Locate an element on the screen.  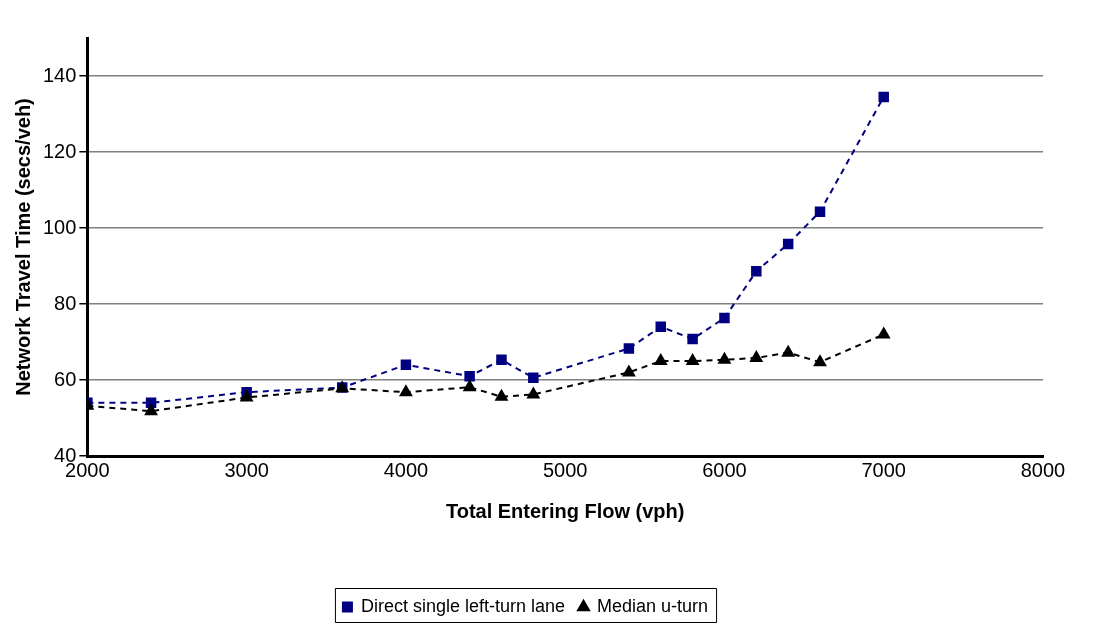
y-tick-label: 100 is located at coordinates (59, 226).